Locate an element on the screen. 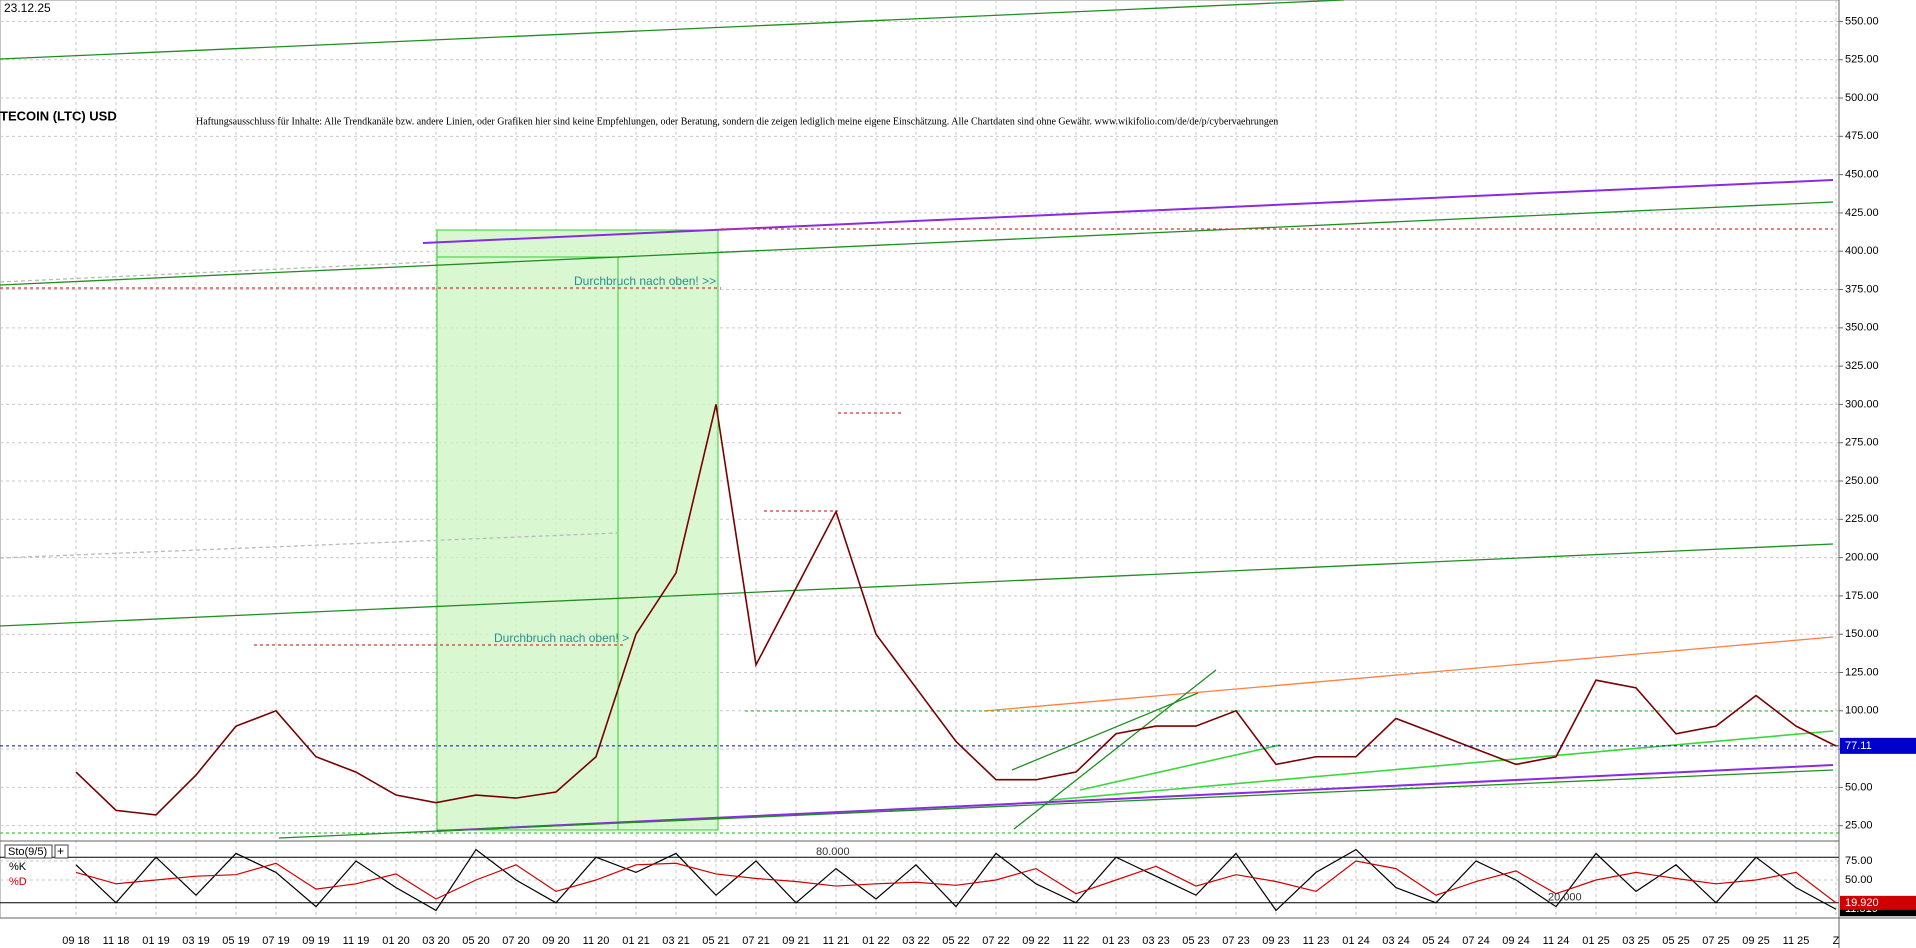 The width and height of the screenshot is (1916, 948). series-line is located at coordinates (956, 880).